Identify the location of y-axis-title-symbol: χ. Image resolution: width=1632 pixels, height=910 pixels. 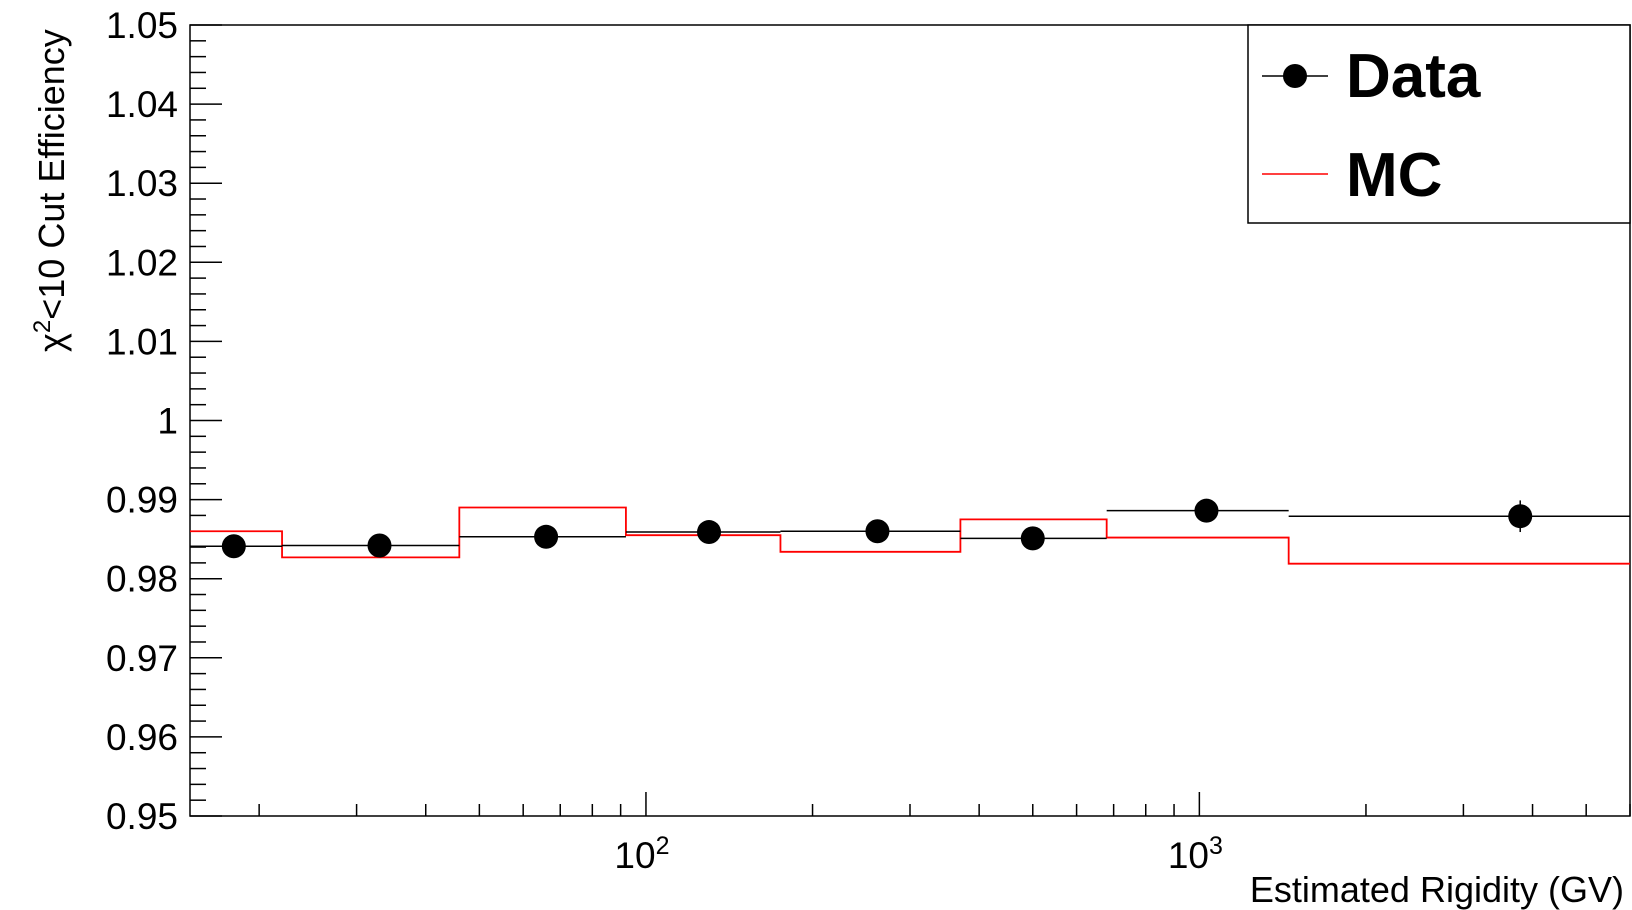
(51, 342).